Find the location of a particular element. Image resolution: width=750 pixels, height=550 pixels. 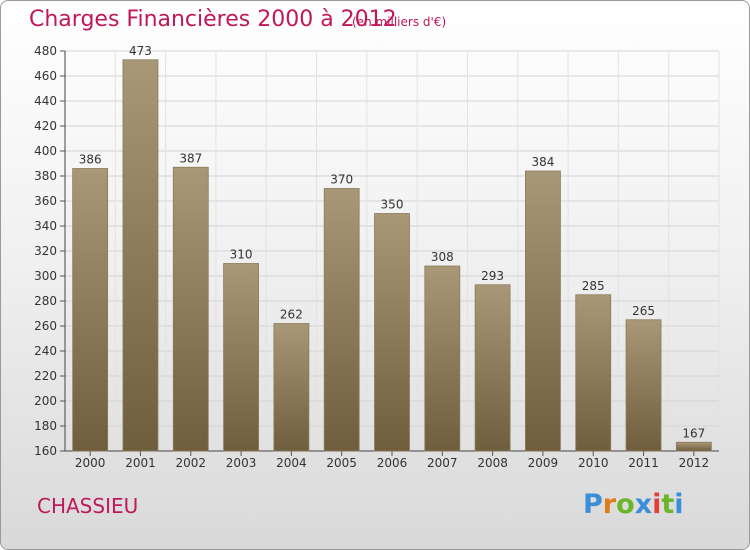

x-tick-label: 2003 is located at coordinates (241, 463).